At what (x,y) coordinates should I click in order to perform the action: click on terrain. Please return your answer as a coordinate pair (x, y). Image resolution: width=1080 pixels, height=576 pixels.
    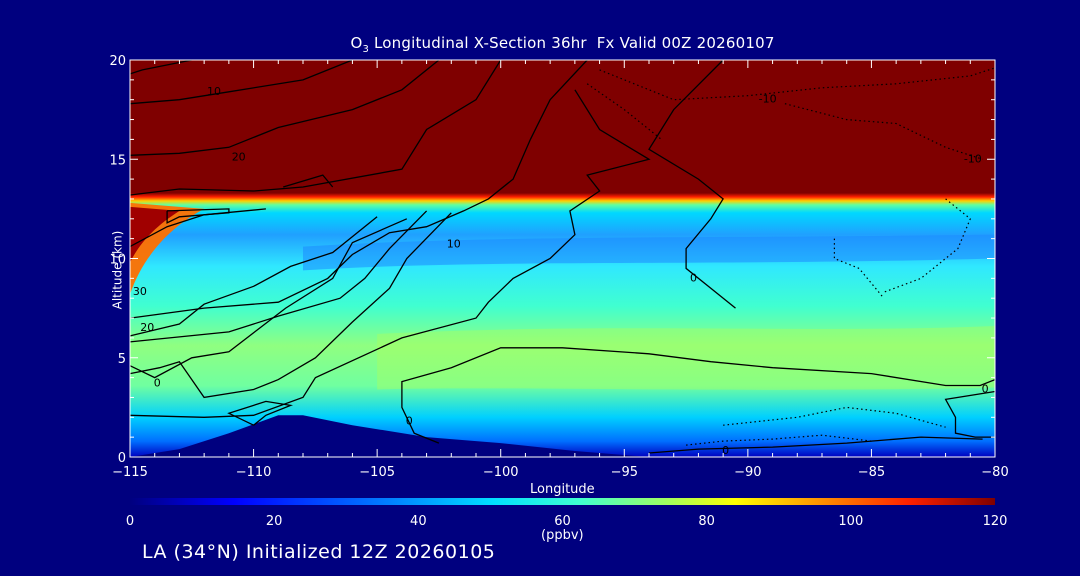
    Looking at the image, I should click on (562, 436).